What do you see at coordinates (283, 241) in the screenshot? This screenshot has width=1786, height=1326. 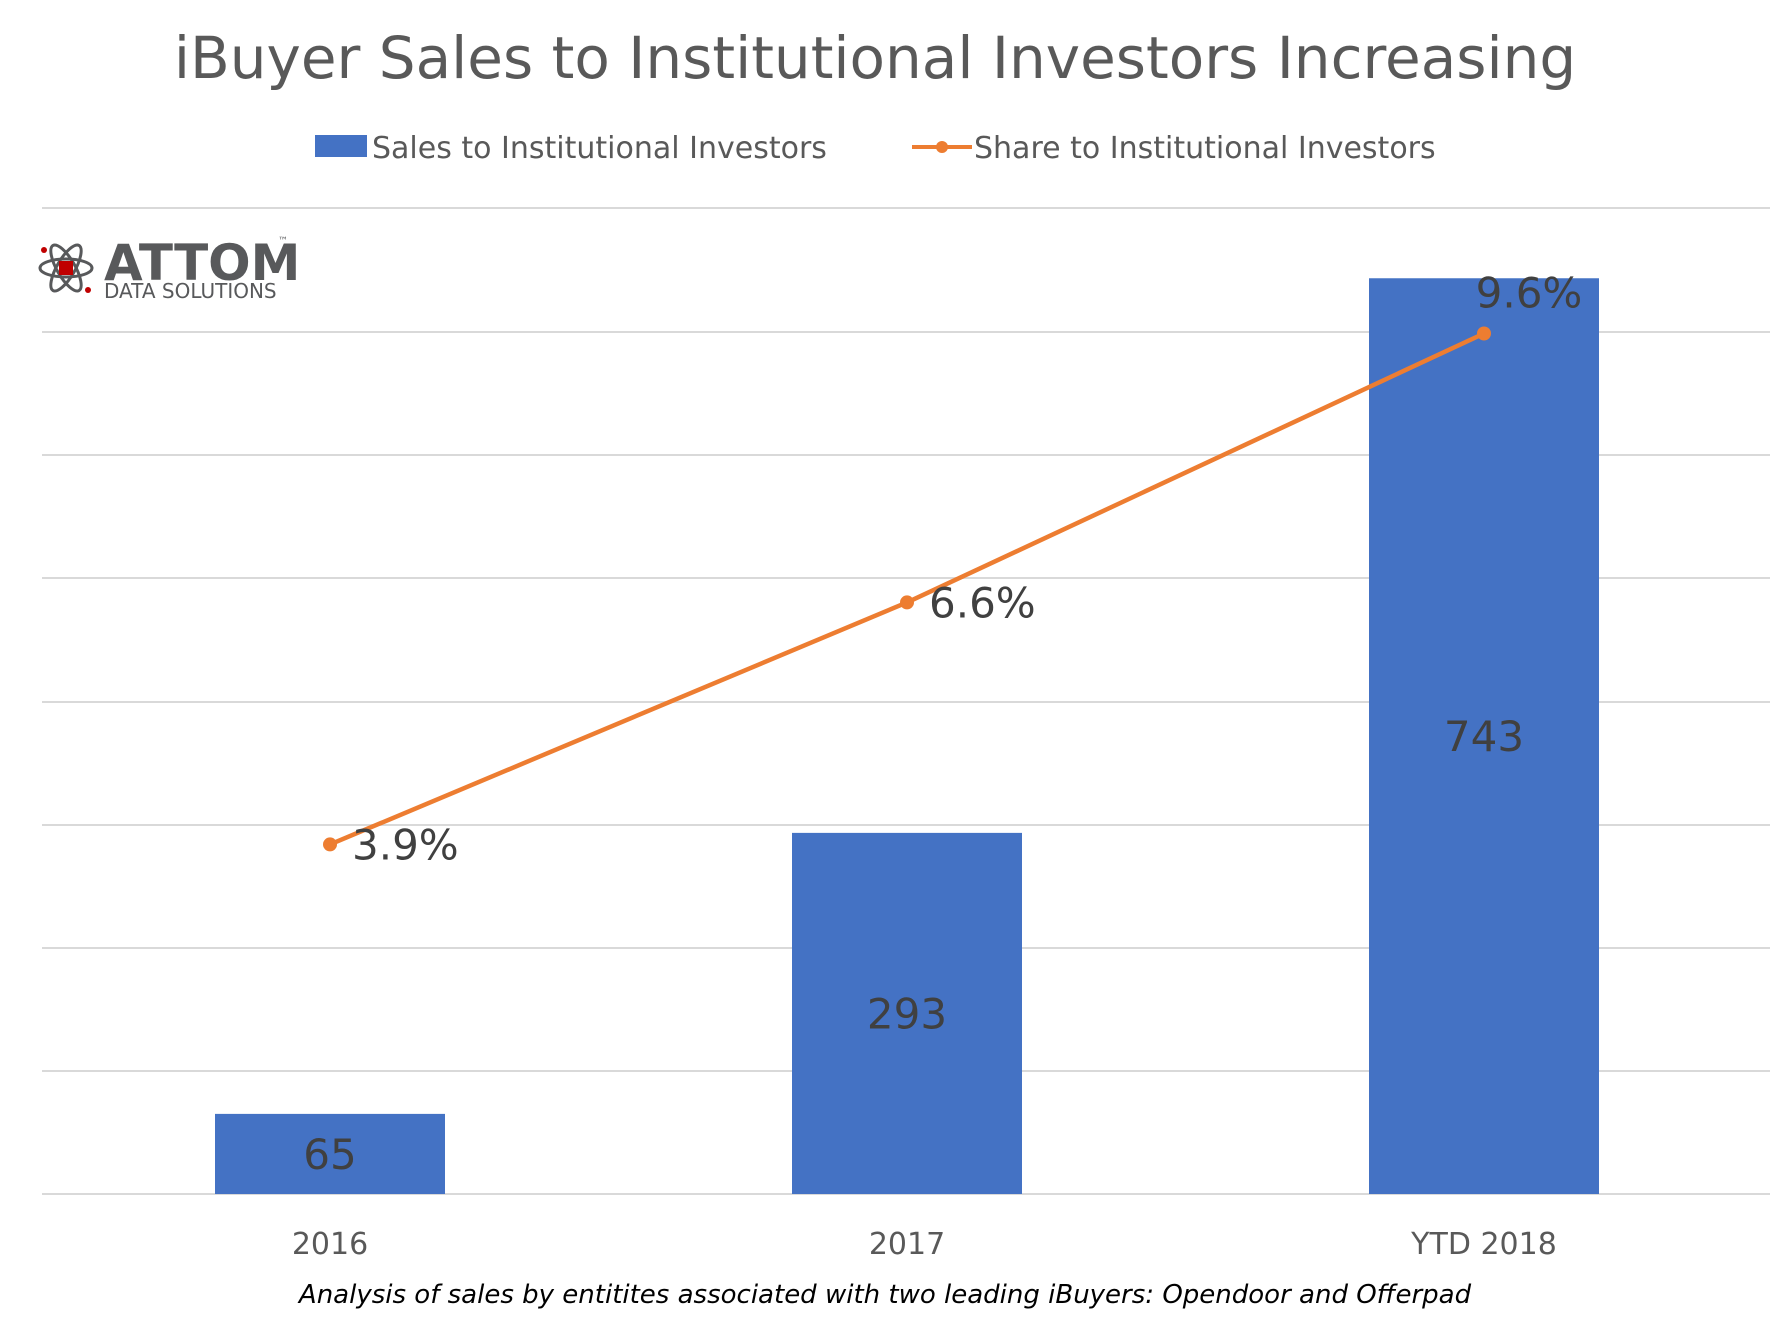 I see `logo-trademark: ™` at bounding box center [283, 241].